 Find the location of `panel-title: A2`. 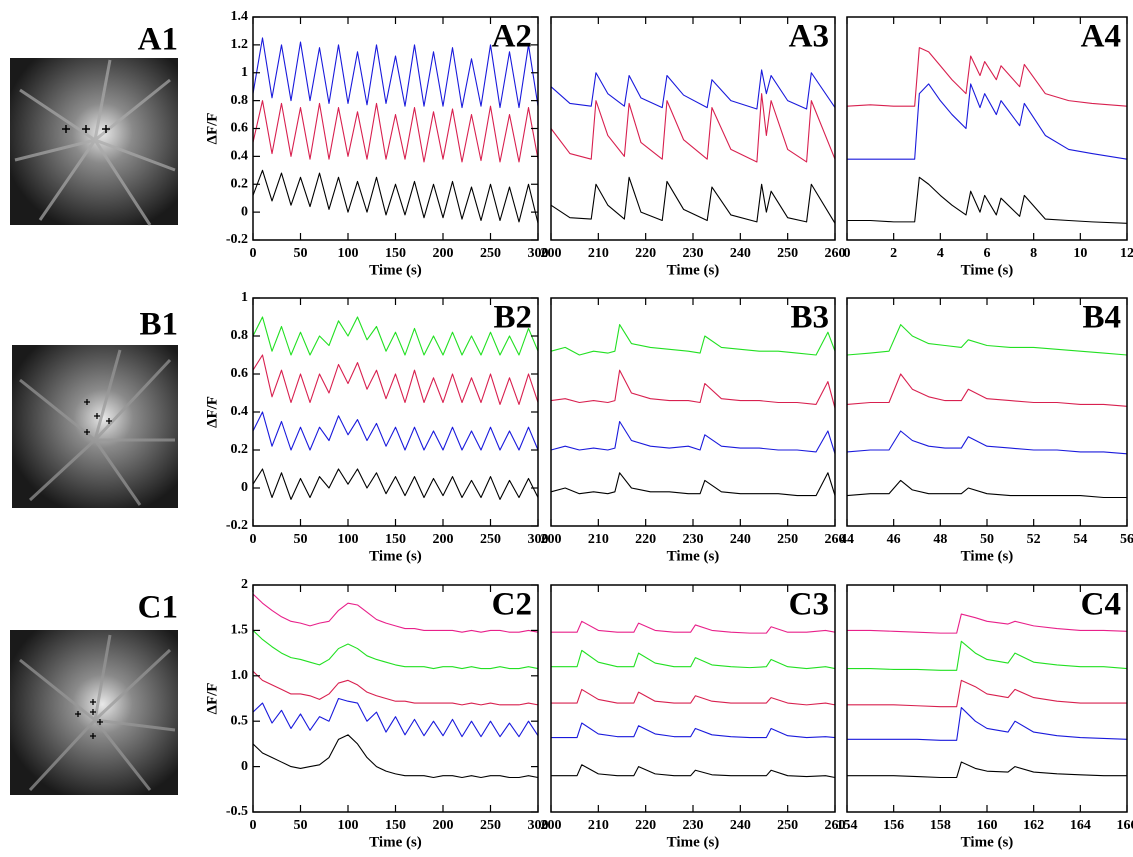

panel-title: A2 is located at coordinates (512, 37).